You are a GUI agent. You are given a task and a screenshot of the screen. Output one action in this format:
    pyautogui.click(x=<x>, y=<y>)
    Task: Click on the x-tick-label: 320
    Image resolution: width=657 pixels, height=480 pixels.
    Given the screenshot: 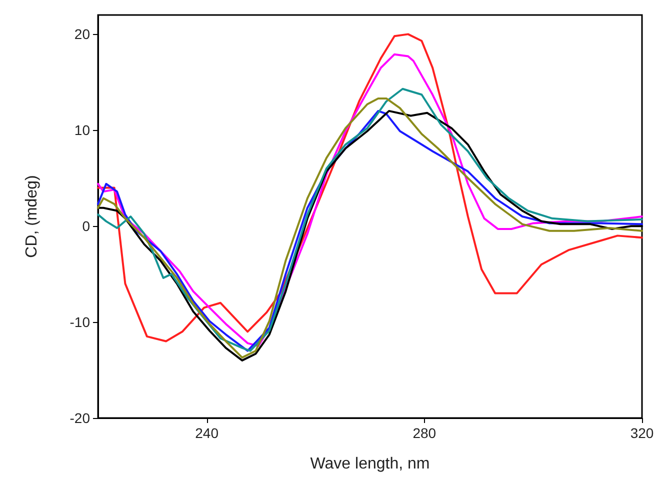 What is the action you would take?
    pyautogui.click(x=642, y=433)
    